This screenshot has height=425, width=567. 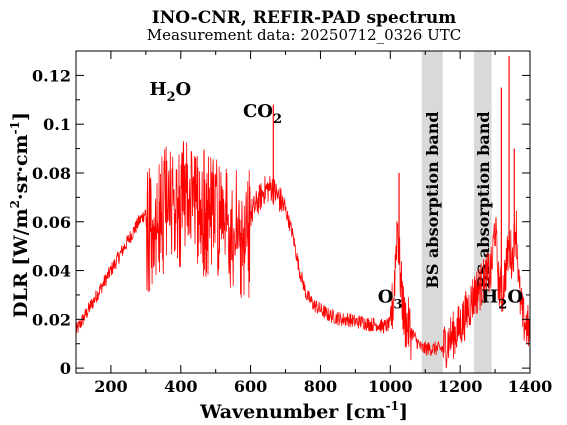 What do you see at coordinates (51, 75) in the screenshot?
I see `y-tick-label: 0.12` at bounding box center [51, 75].